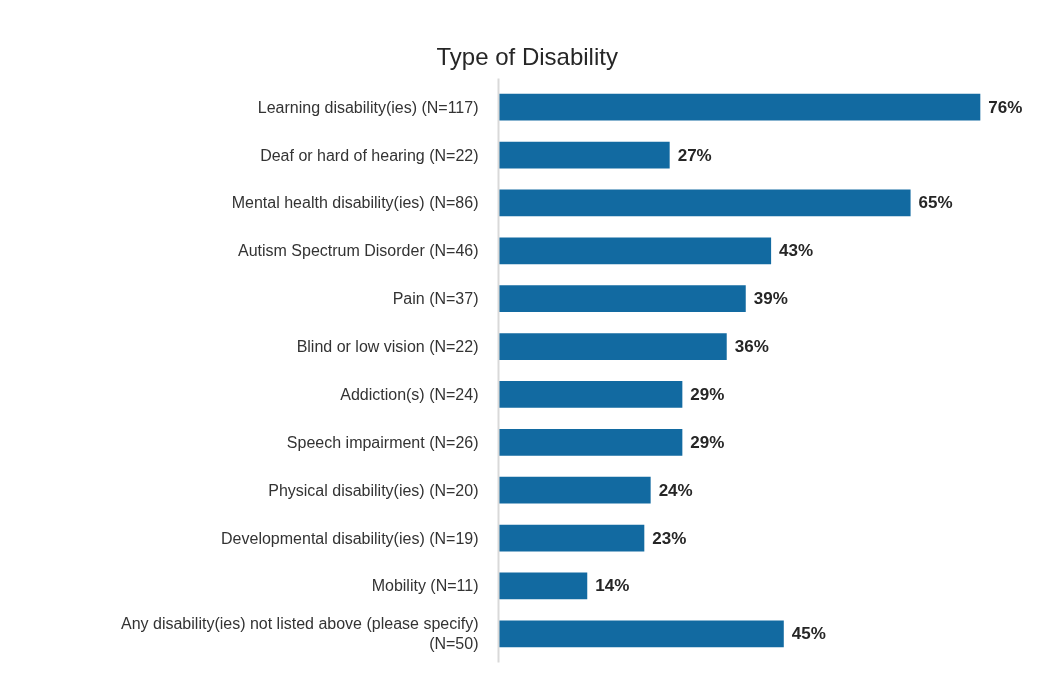 The image size is (1043, 675). What do you see at coordinates (751, 347) in the screenshot?
I see `data-label: 36%` at bounding box center [751, 347].